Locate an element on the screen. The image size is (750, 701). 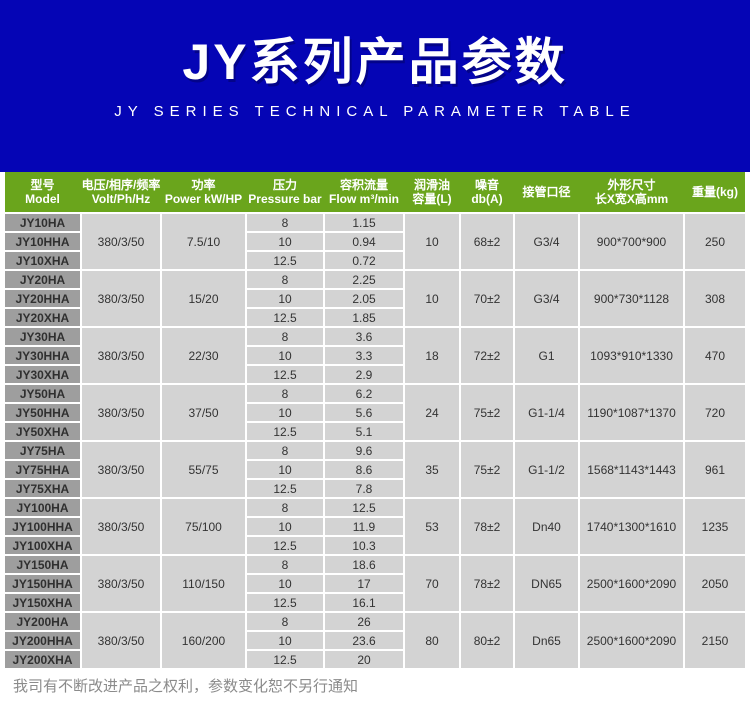
column-header-flow-en: Flow m³/min is located at coordinates (364, 199).